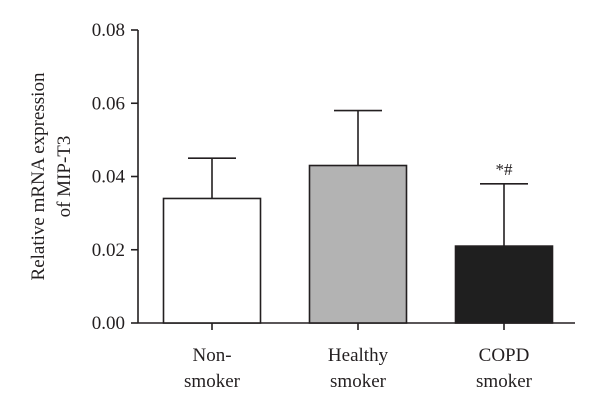  What do you see at coordinates (504, 355) in the screenshot?
I see `x-category-label: COPD` at bounding box center [504, 355].